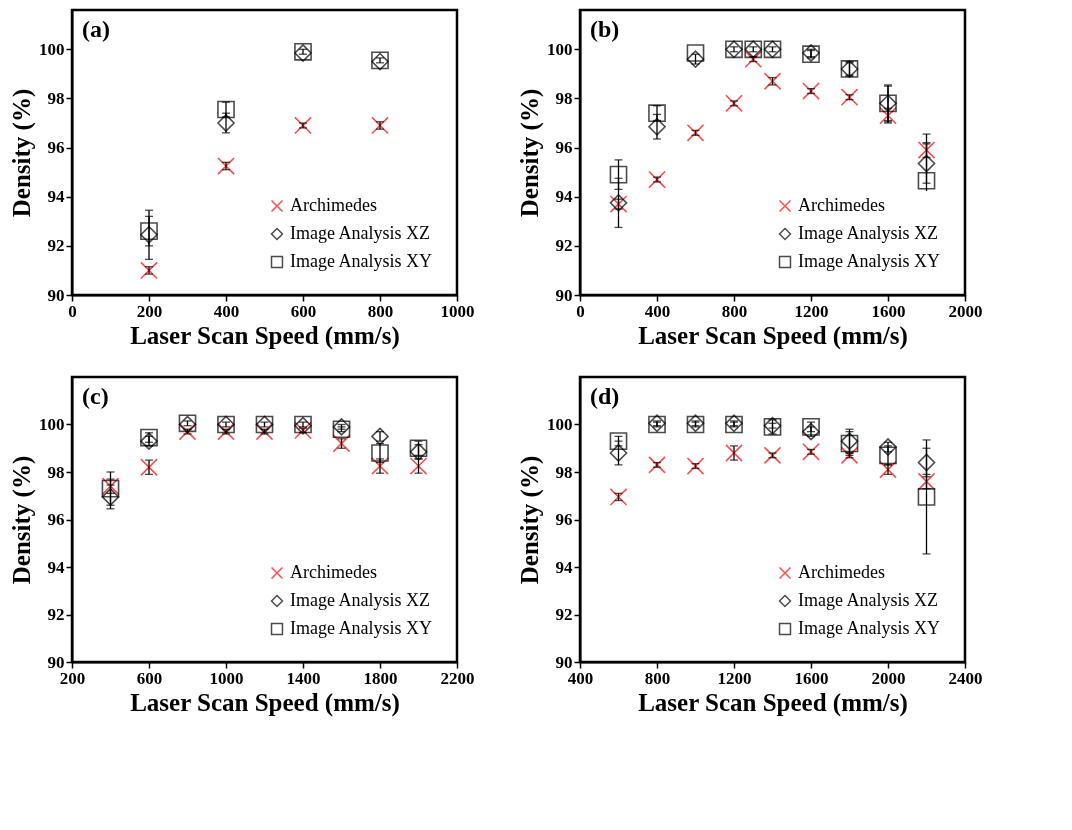 The image size is (1072, 830). What do you see at coordinates (56, 295) in the screenshot?
I see `y-tick-label: 90` at bounding box center [56, 295].